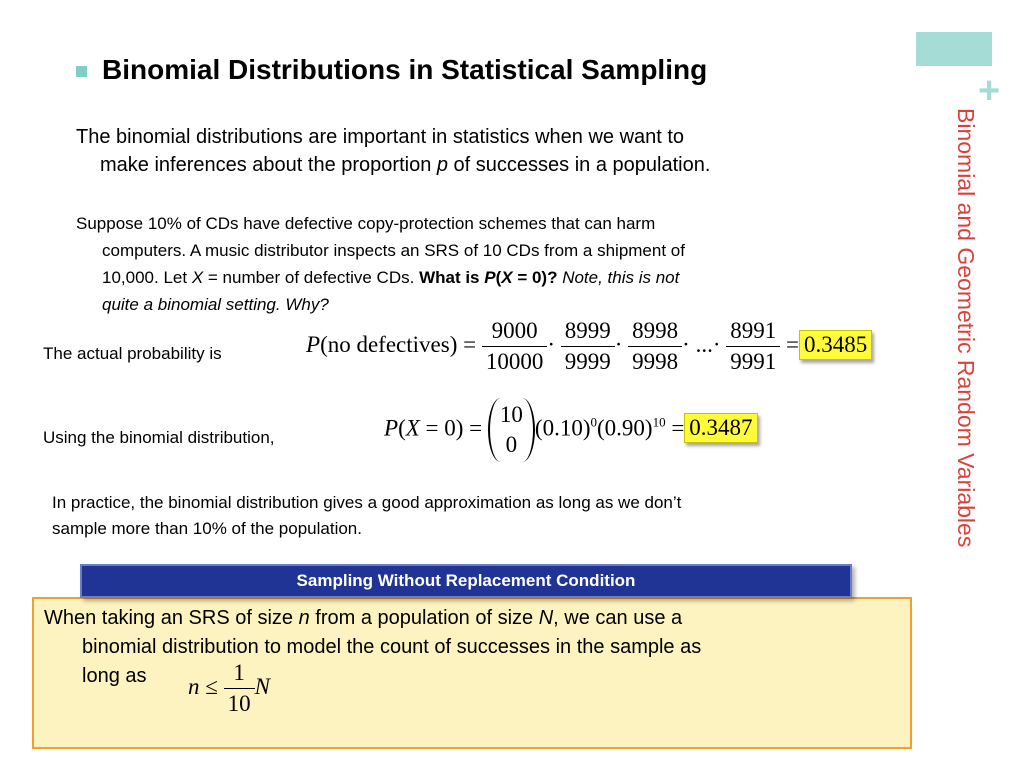 The height and width of the screenshot is (768, 1024). Describe the element at coordinates (81, 71) in the screenshot. I see `bullet-icon` at that location.